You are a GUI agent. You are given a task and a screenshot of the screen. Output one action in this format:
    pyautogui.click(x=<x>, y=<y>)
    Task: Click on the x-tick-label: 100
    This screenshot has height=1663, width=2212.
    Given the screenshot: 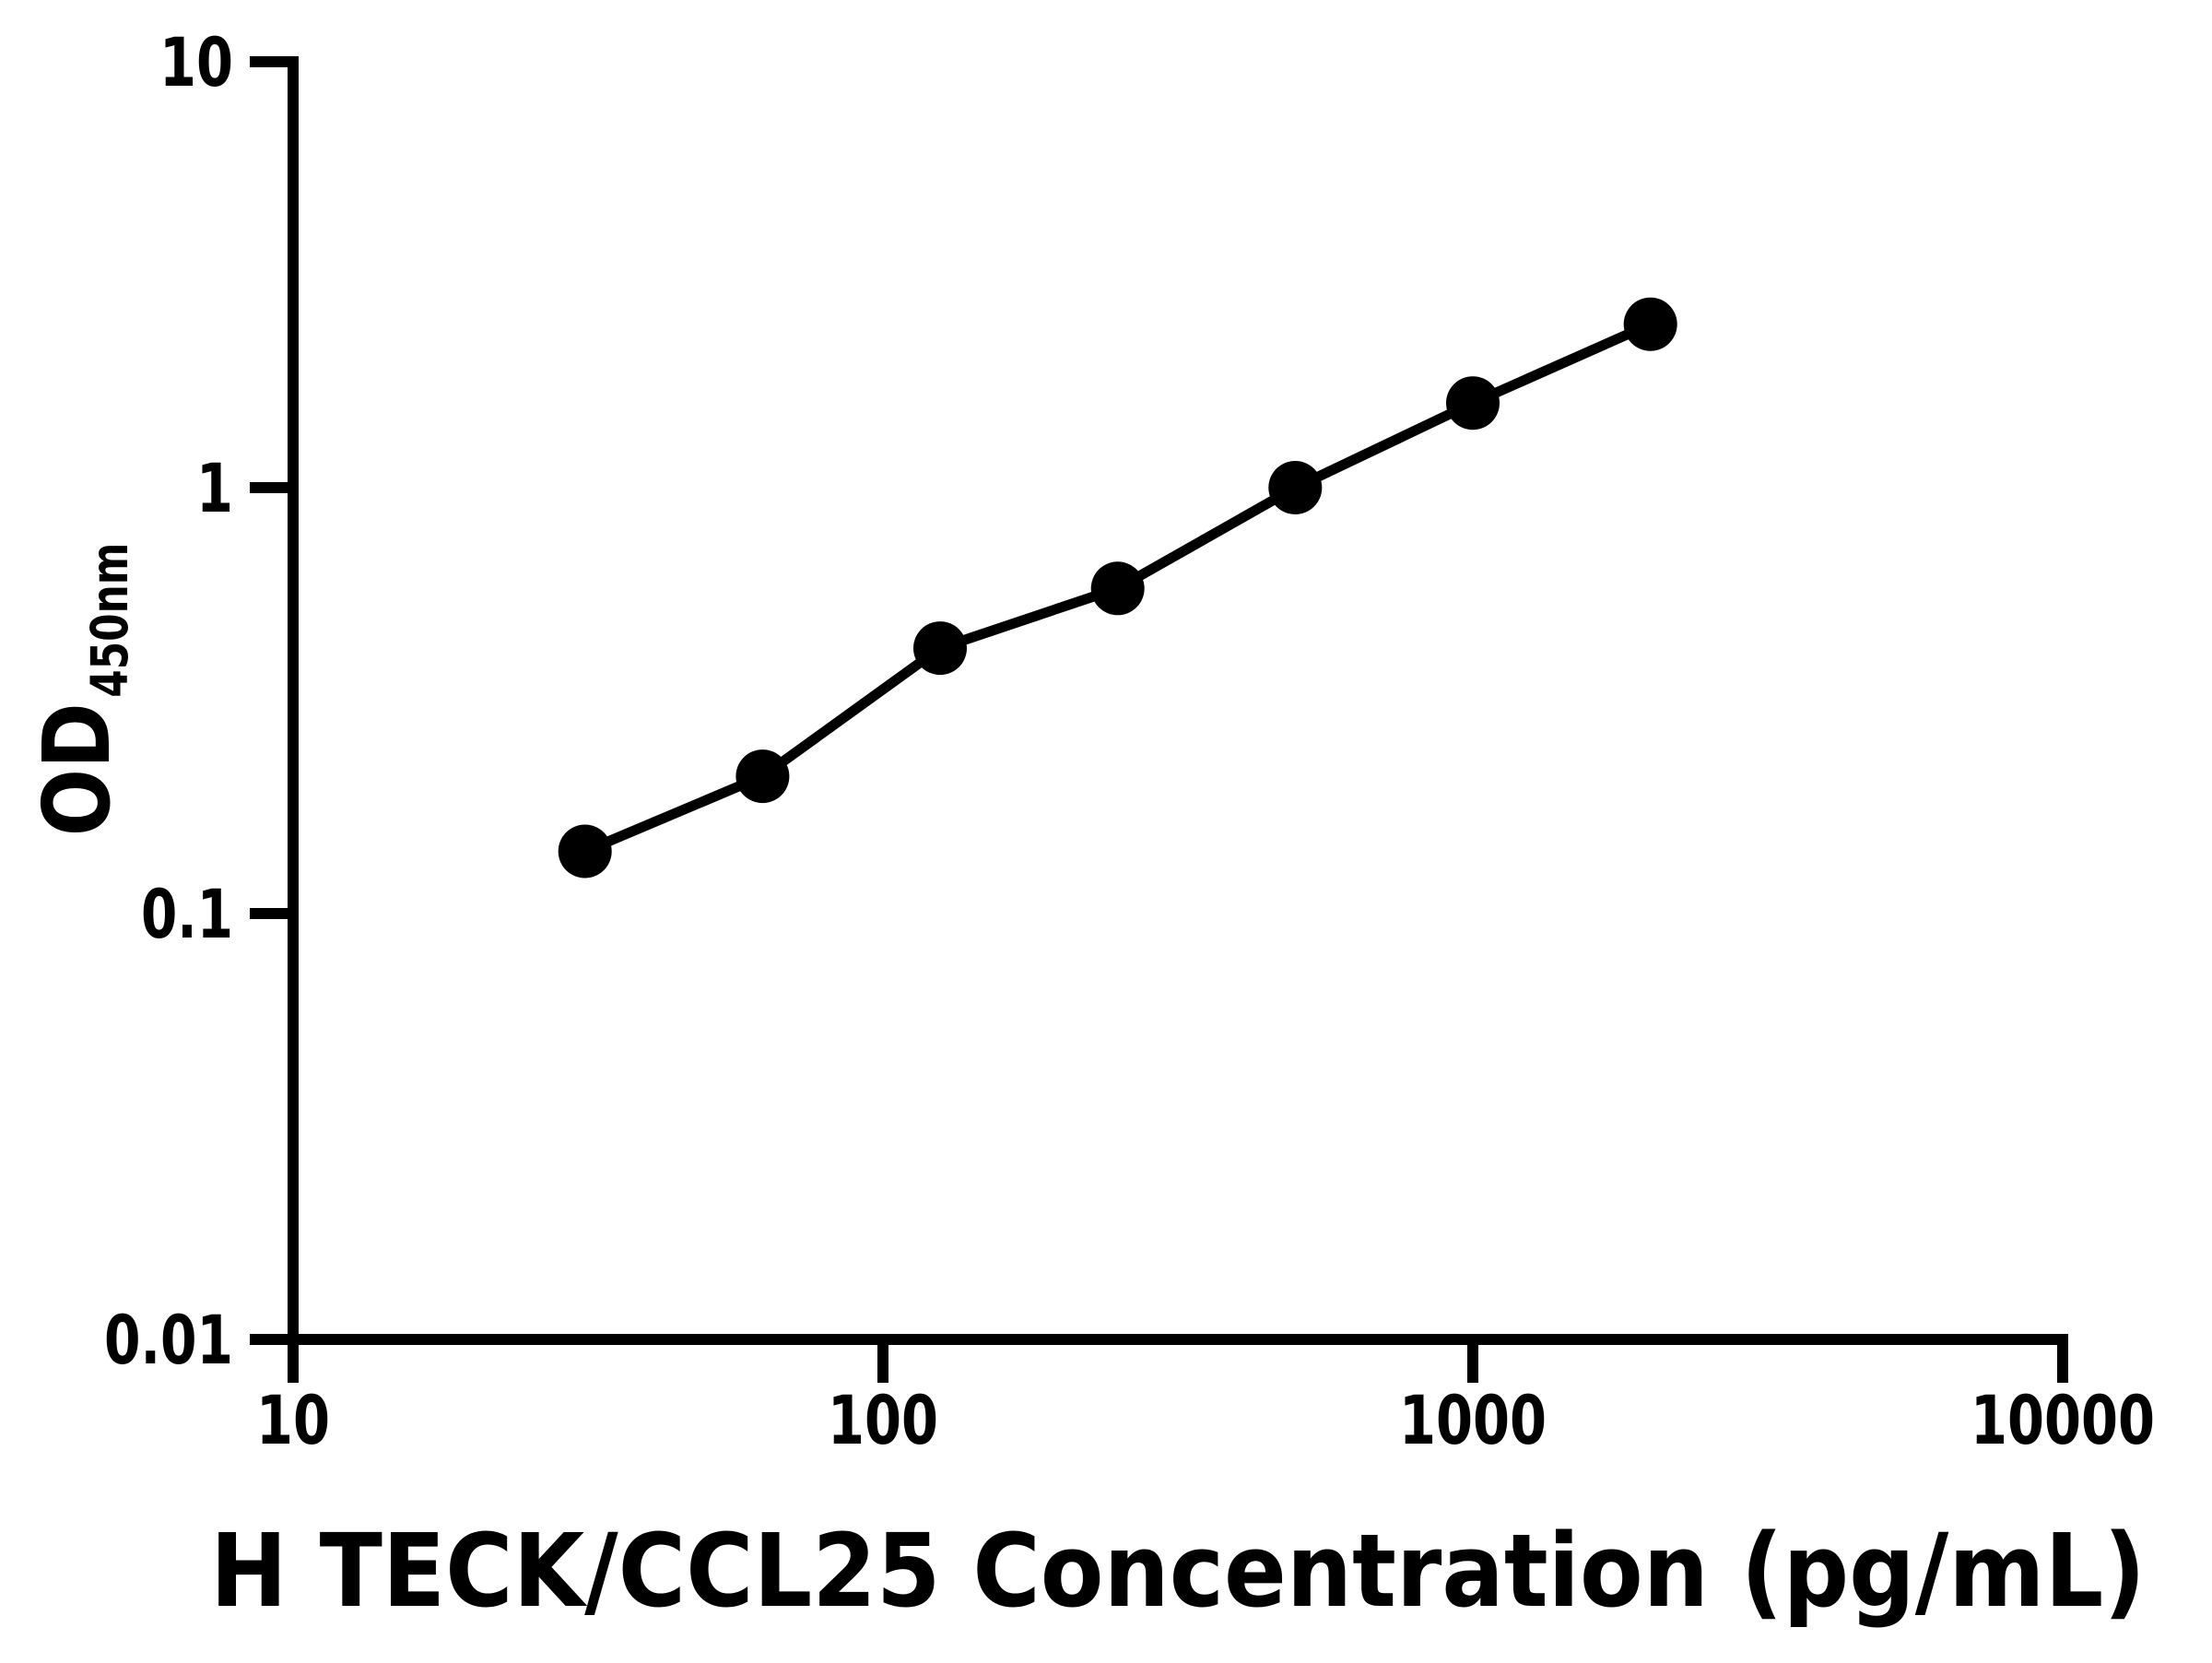 What is the action you would take?
    pyautogui.click(x=883, y=1421)
    